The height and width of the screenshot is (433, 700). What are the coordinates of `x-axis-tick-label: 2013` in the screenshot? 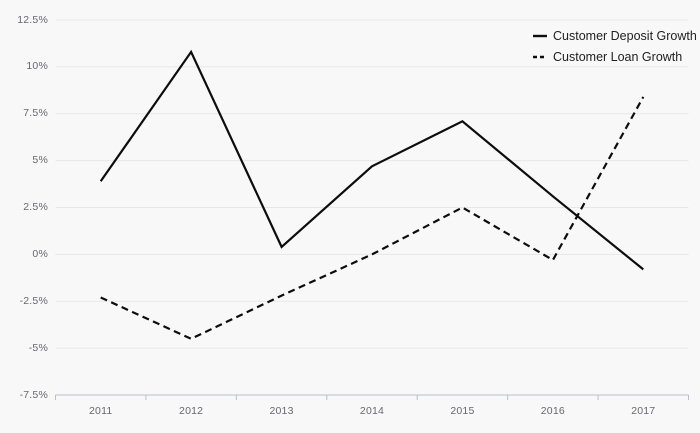 It's located at (281, 411).